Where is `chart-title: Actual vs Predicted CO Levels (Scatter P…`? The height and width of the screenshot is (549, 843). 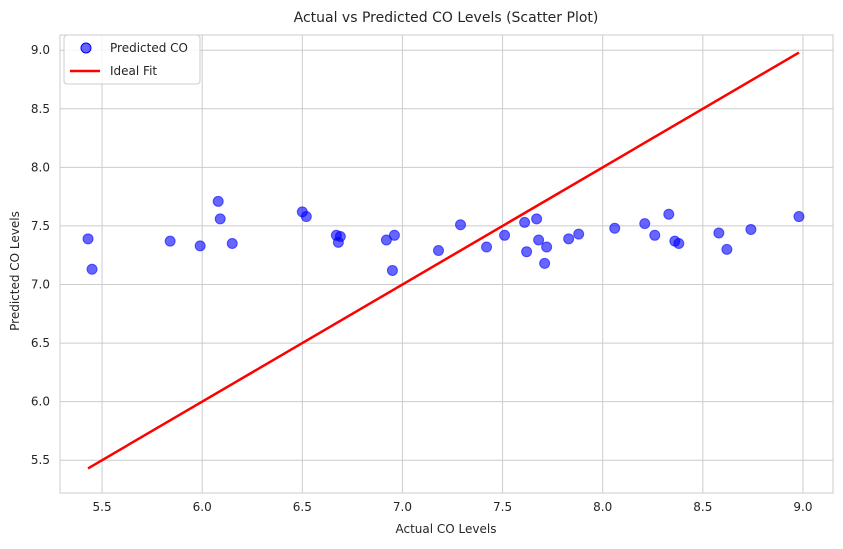
chart-title: Actual vs Predicted CO Levels (Scatter P… is located at coordinates (446, 18).